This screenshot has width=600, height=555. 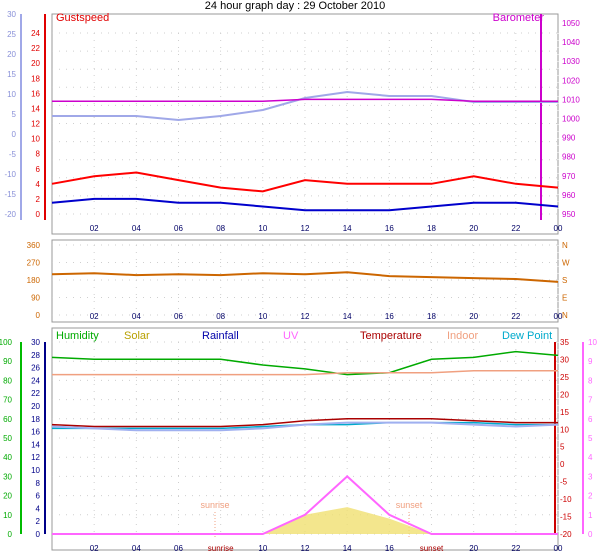 I want to click on p3-xtick-2: 06, so click(x=178, y=548).